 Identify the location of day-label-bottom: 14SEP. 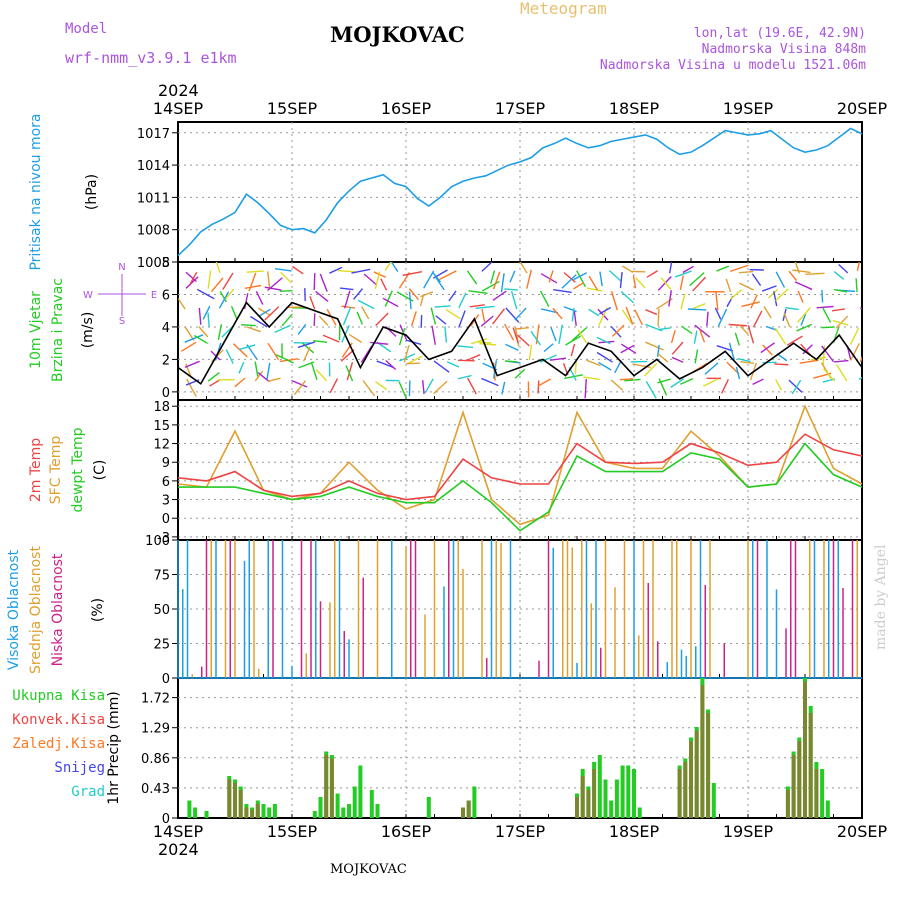
(178, 831).